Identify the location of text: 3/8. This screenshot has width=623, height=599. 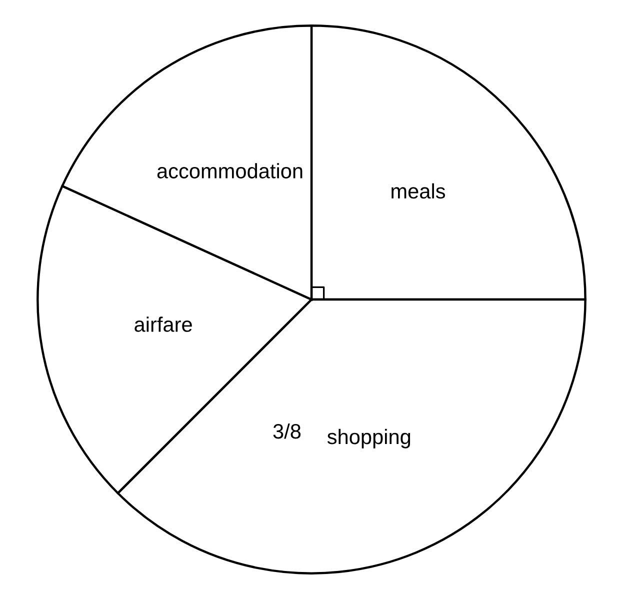
(287, 431).